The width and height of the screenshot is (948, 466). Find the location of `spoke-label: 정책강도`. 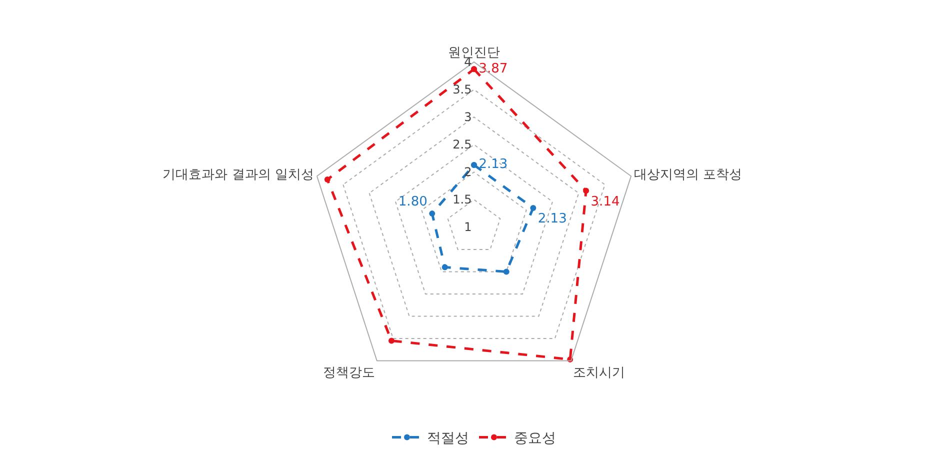

spoke-label: 정책강도 is located at coordinates (349, 372).